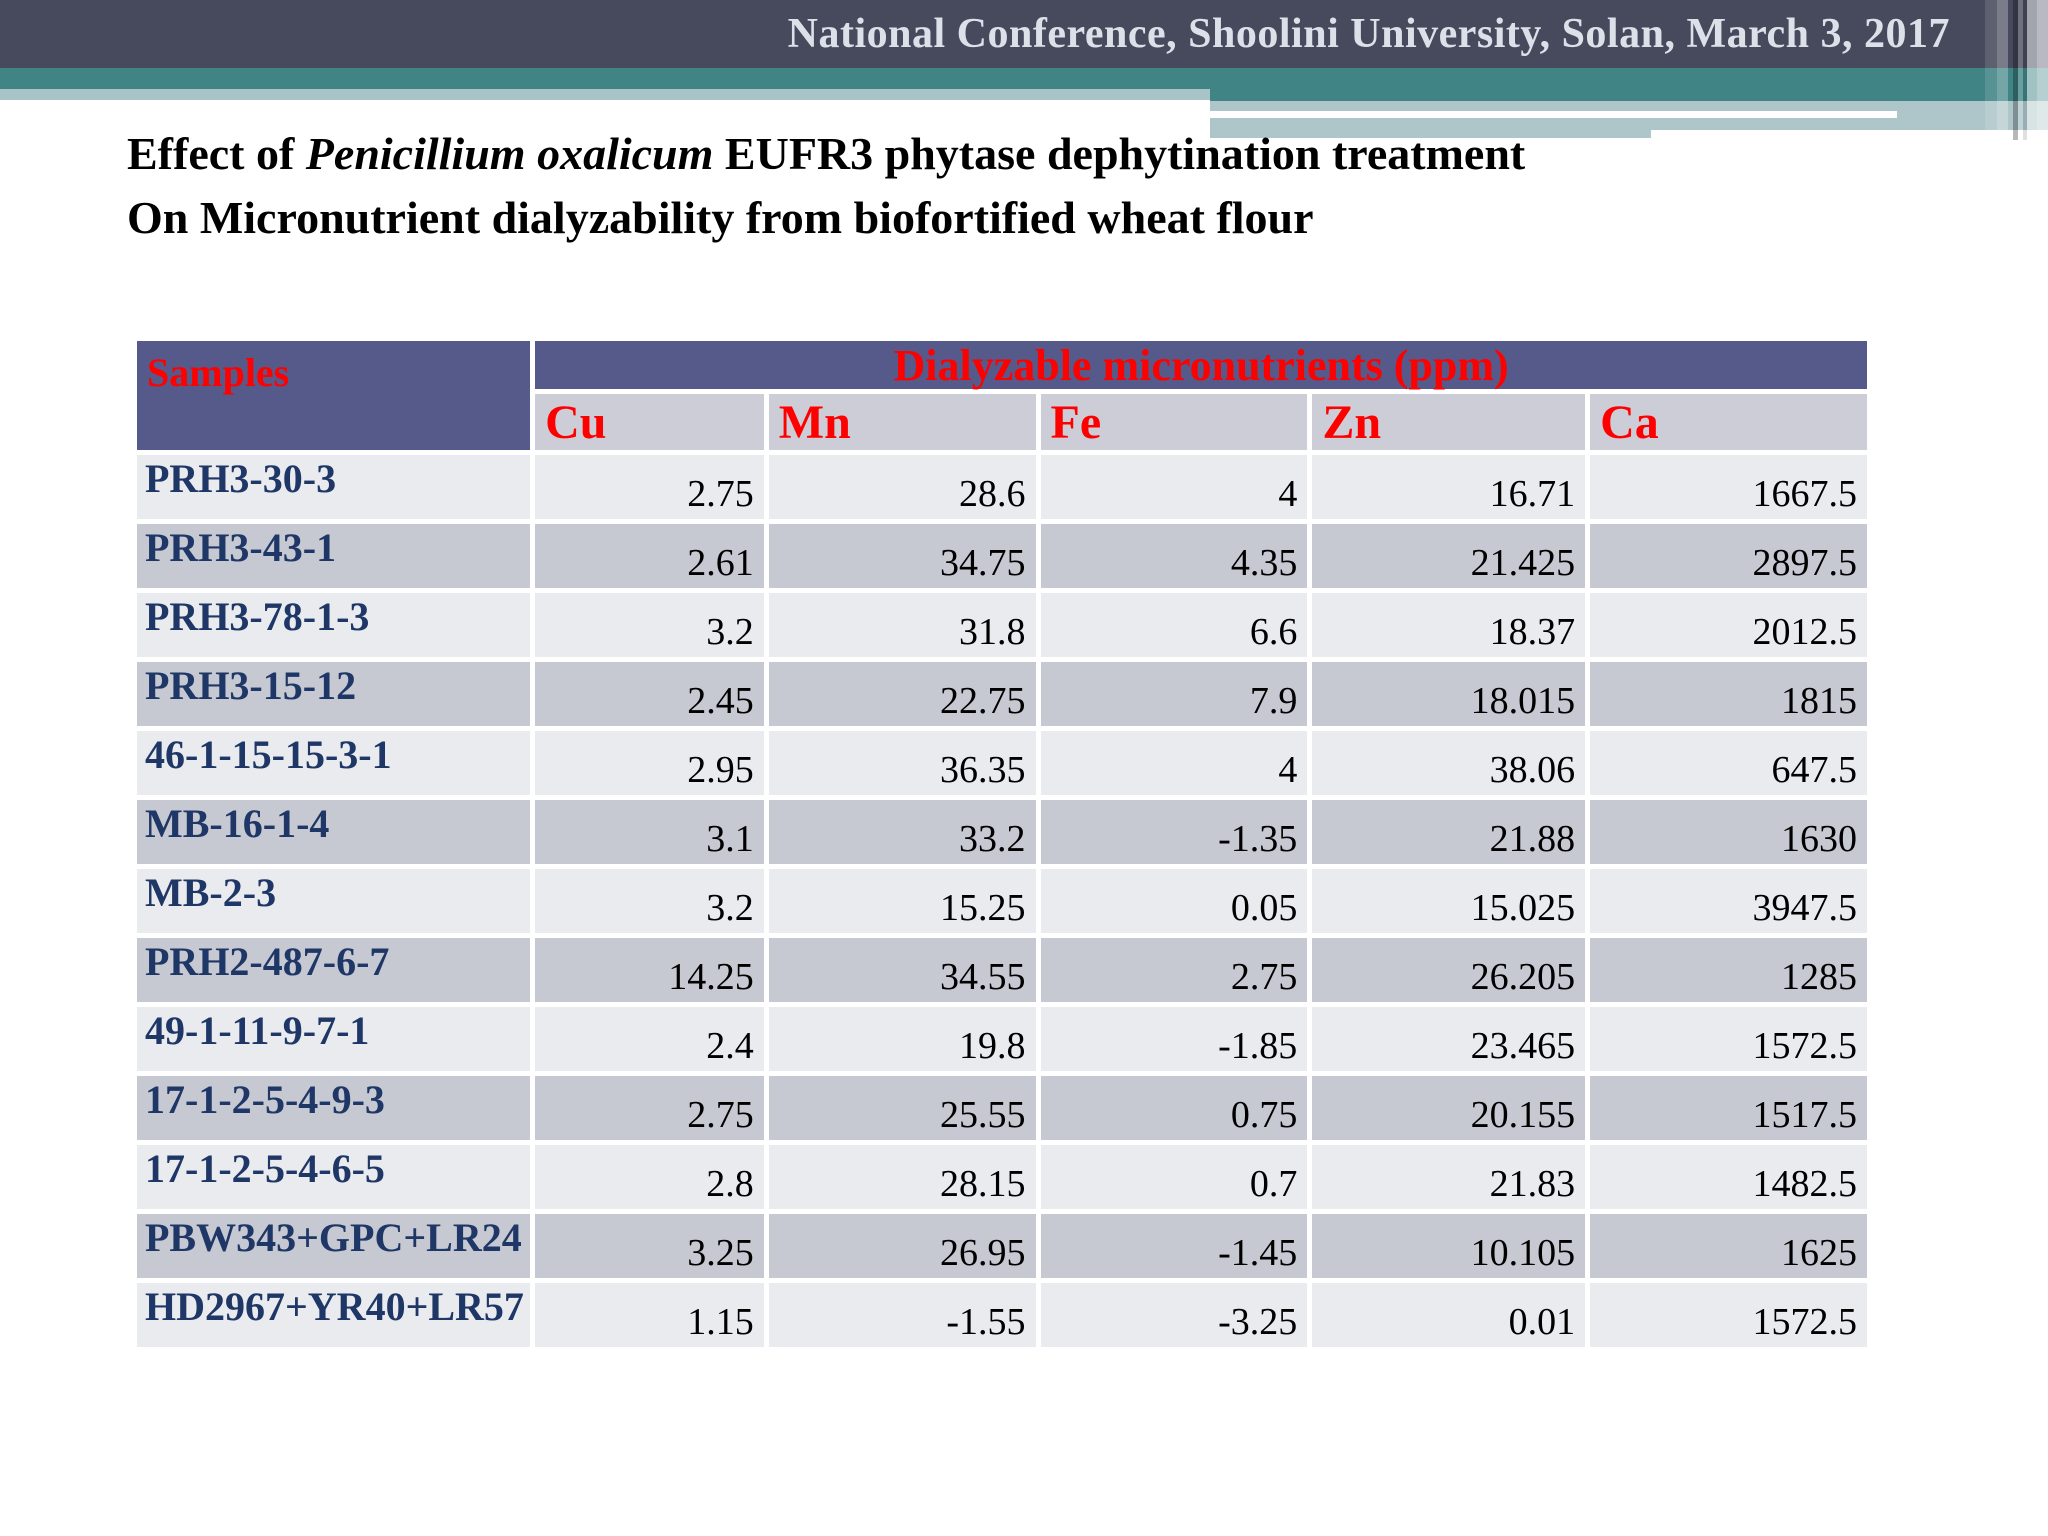  What do you see at coordinates (1728, 625) in the screenshot?
I see `value-cell: 2012.5` at bounding box center [1728, 625].